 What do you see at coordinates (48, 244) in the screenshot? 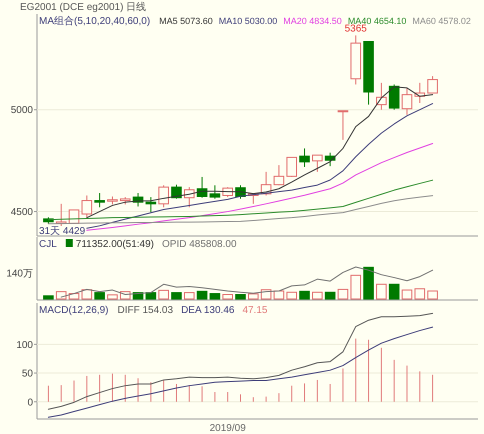
I see `chart-title: CJL` at bounding box center [48, 244].